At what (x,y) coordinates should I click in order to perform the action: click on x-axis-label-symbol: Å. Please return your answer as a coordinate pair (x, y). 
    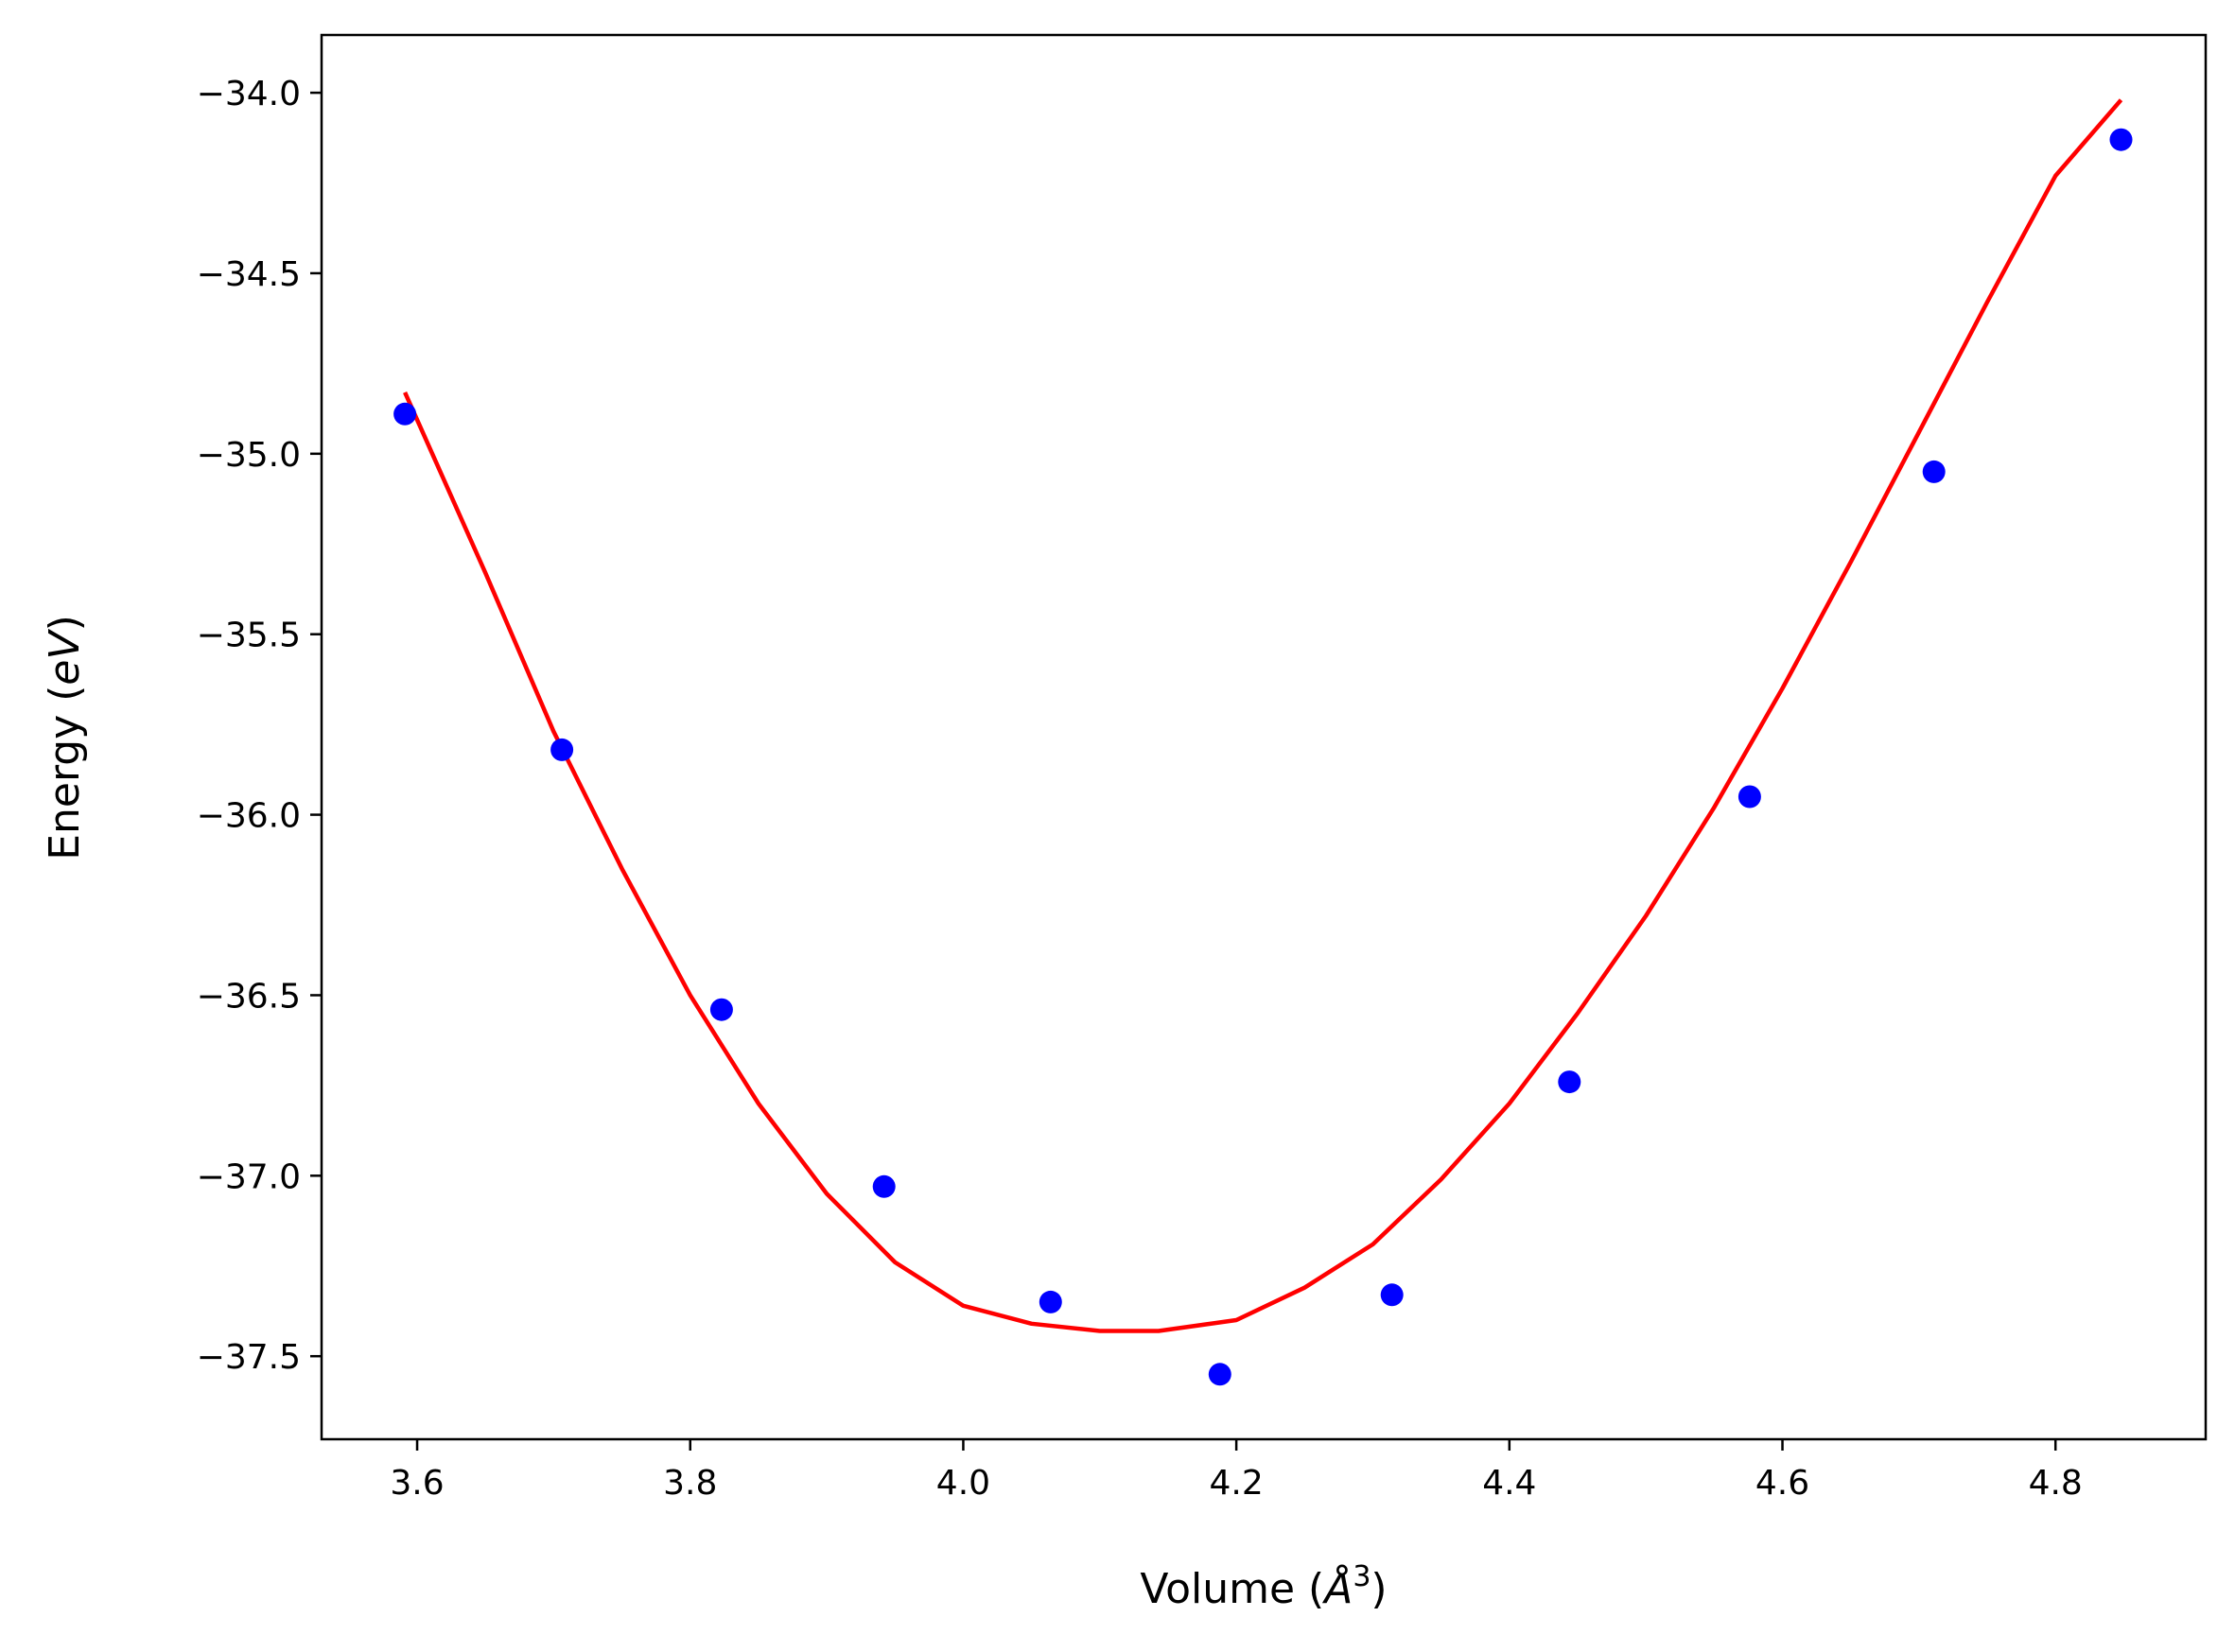
    Looking at the image, I should click on (1337, 1588).